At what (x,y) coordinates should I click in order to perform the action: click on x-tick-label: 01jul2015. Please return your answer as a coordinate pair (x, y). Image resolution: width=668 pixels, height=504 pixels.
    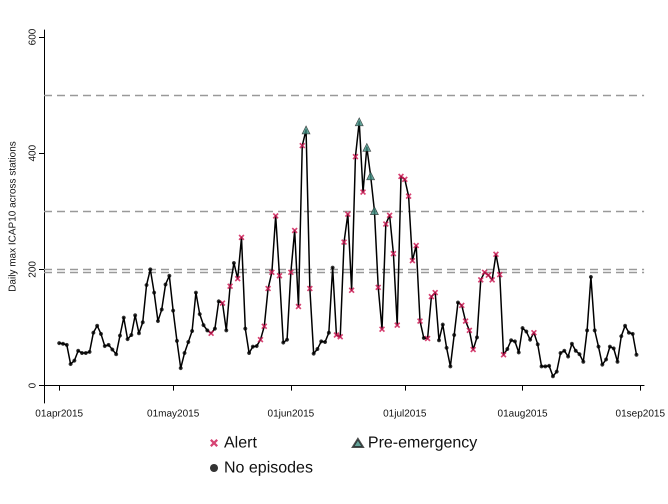
    Looking at the image, I should click on (405, 414).